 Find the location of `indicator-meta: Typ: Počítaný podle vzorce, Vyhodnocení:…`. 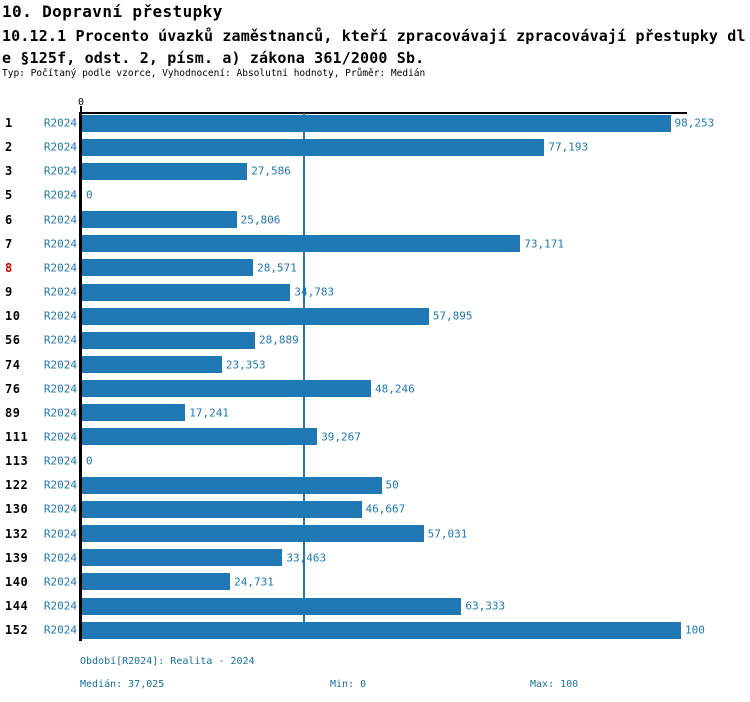

indicator-meta: Typ: Počítaný podle vzorce, Vyhodnocení:… is located at coordinates (214, 73).